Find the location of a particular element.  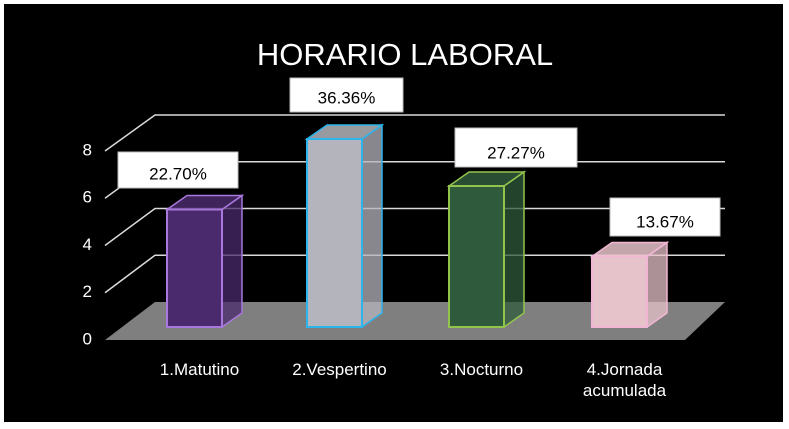

y-tick-label: 6 is located at coordinates (87, 197).